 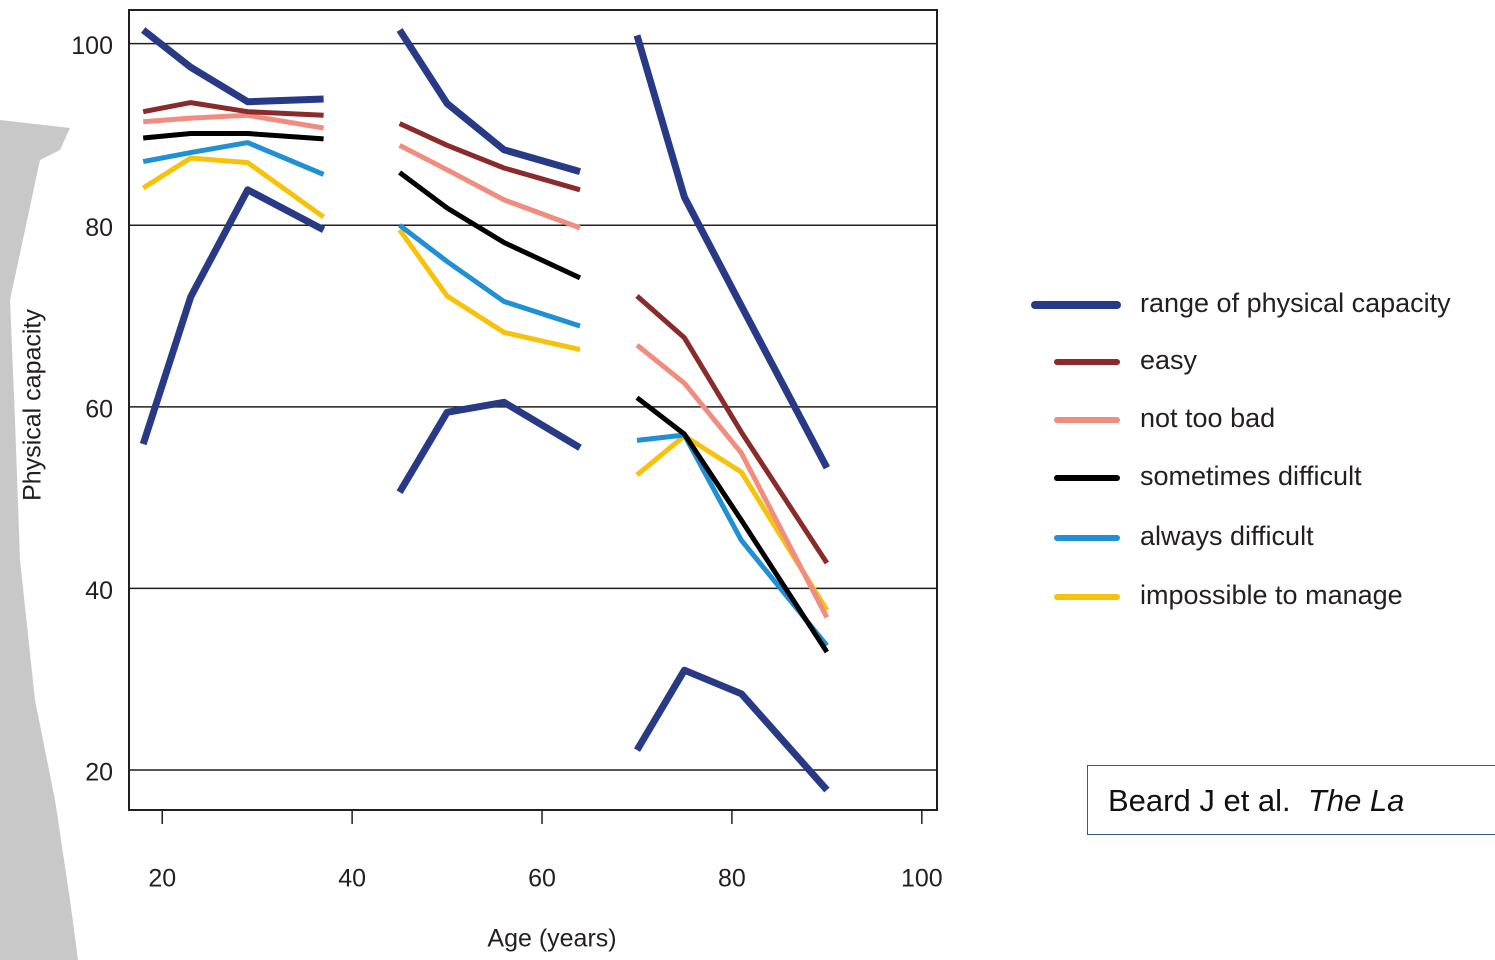 What do you see at coordinates (1271, 595) in the screenshot?
I see `legend-label: impossible to manage` at bounding box center [1271, 595].